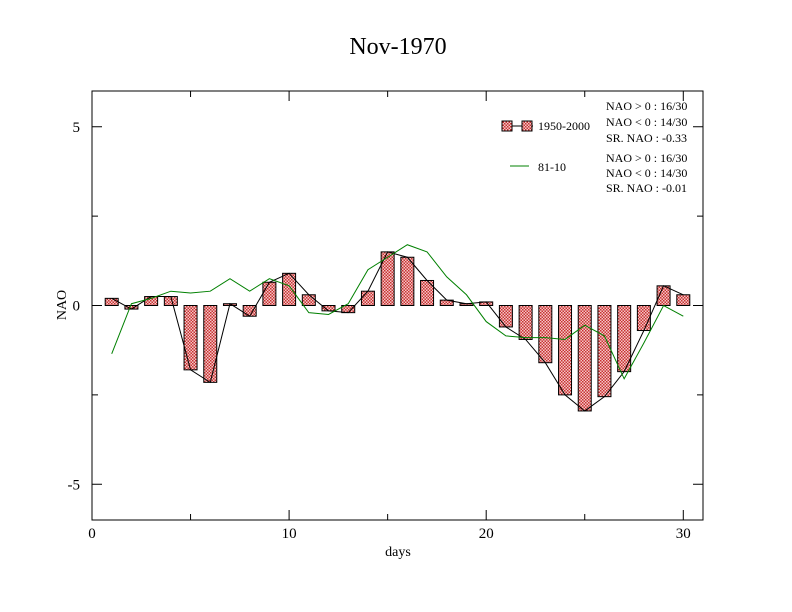 The image size is (792, 612). I want to click on x-tick-label: 20, so click(486, 534).